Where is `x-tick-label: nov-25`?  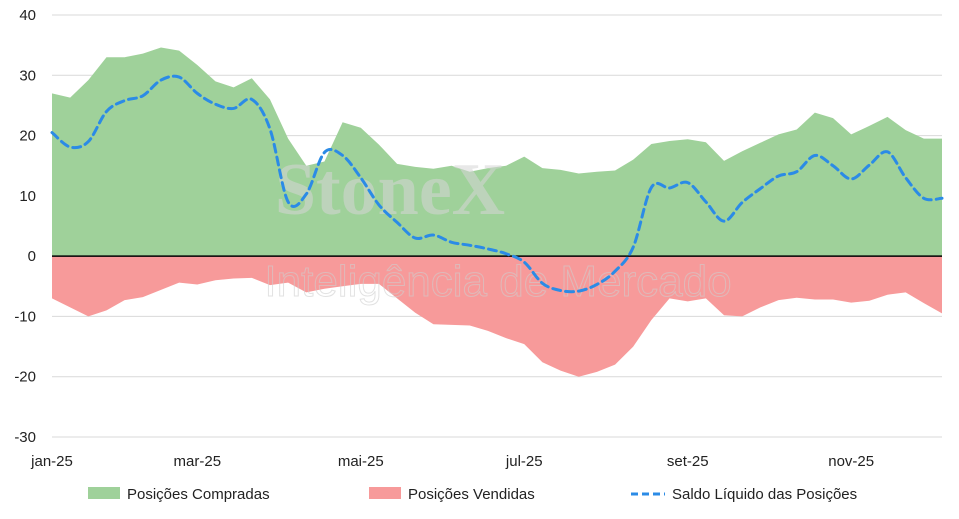
x-tick-label: nov-25 is located at coordinates (851, 461).